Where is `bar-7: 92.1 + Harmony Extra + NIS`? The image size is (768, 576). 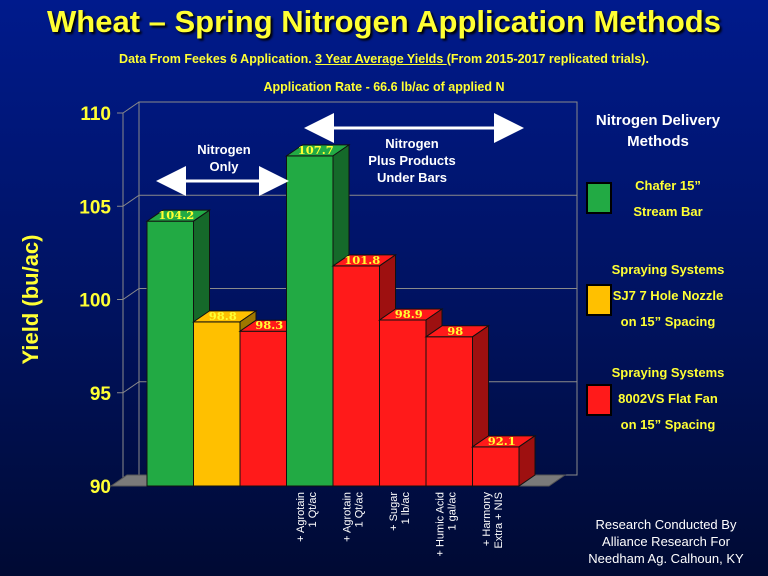
bar-7: 92.1 + Harmony Extra + NIS is located at coordinates (503, 491).